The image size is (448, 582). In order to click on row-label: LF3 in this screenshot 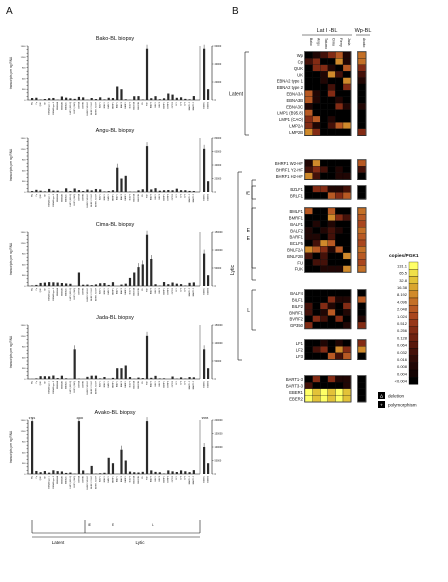, I will do `click(300, 356)`.